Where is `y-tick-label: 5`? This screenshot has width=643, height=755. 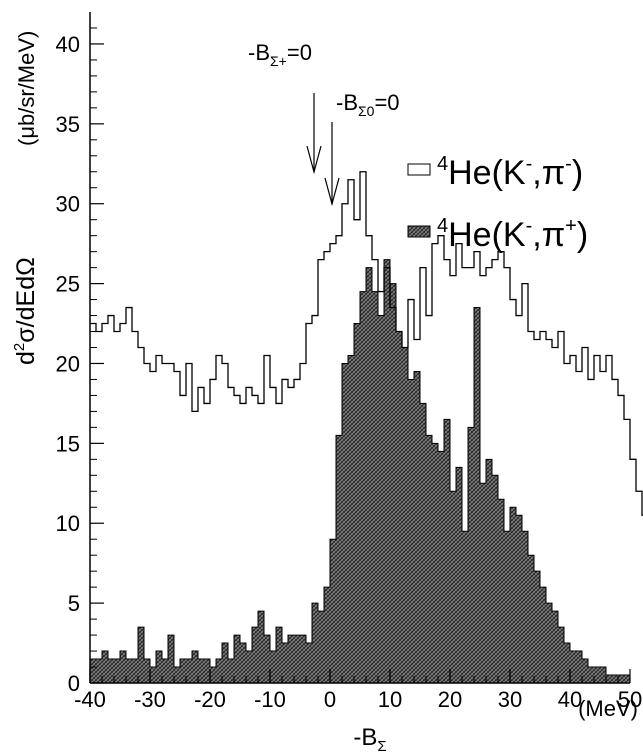
y-tick-label: 5 is located at coordinates (74, 603).